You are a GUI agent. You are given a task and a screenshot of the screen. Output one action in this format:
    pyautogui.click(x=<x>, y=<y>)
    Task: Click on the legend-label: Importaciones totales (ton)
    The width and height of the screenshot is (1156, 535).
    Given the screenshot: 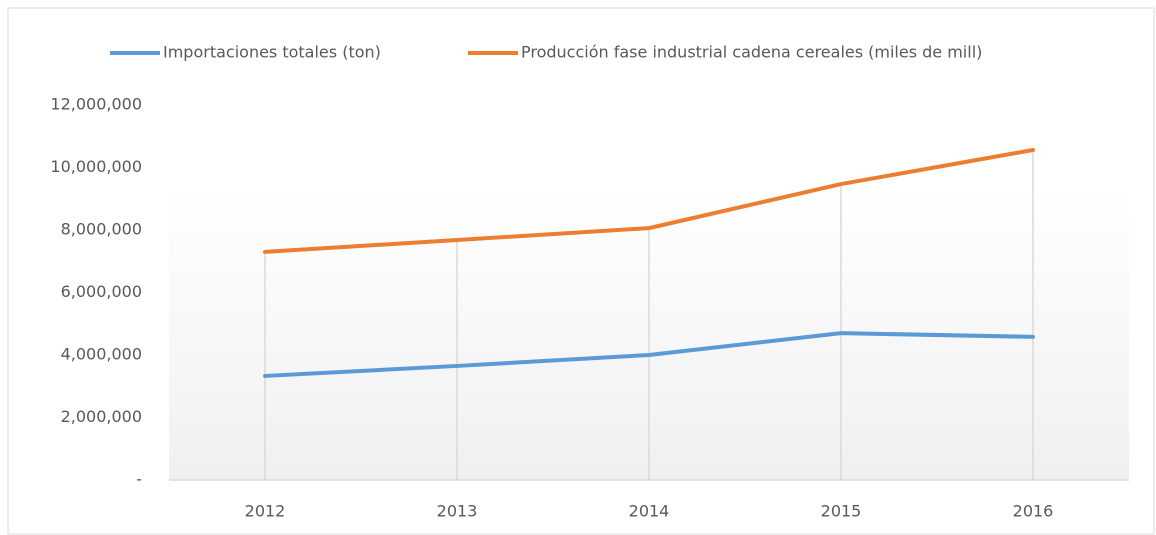 What is the action you would take?
    pyautogui.click(x=272, y=52)
    